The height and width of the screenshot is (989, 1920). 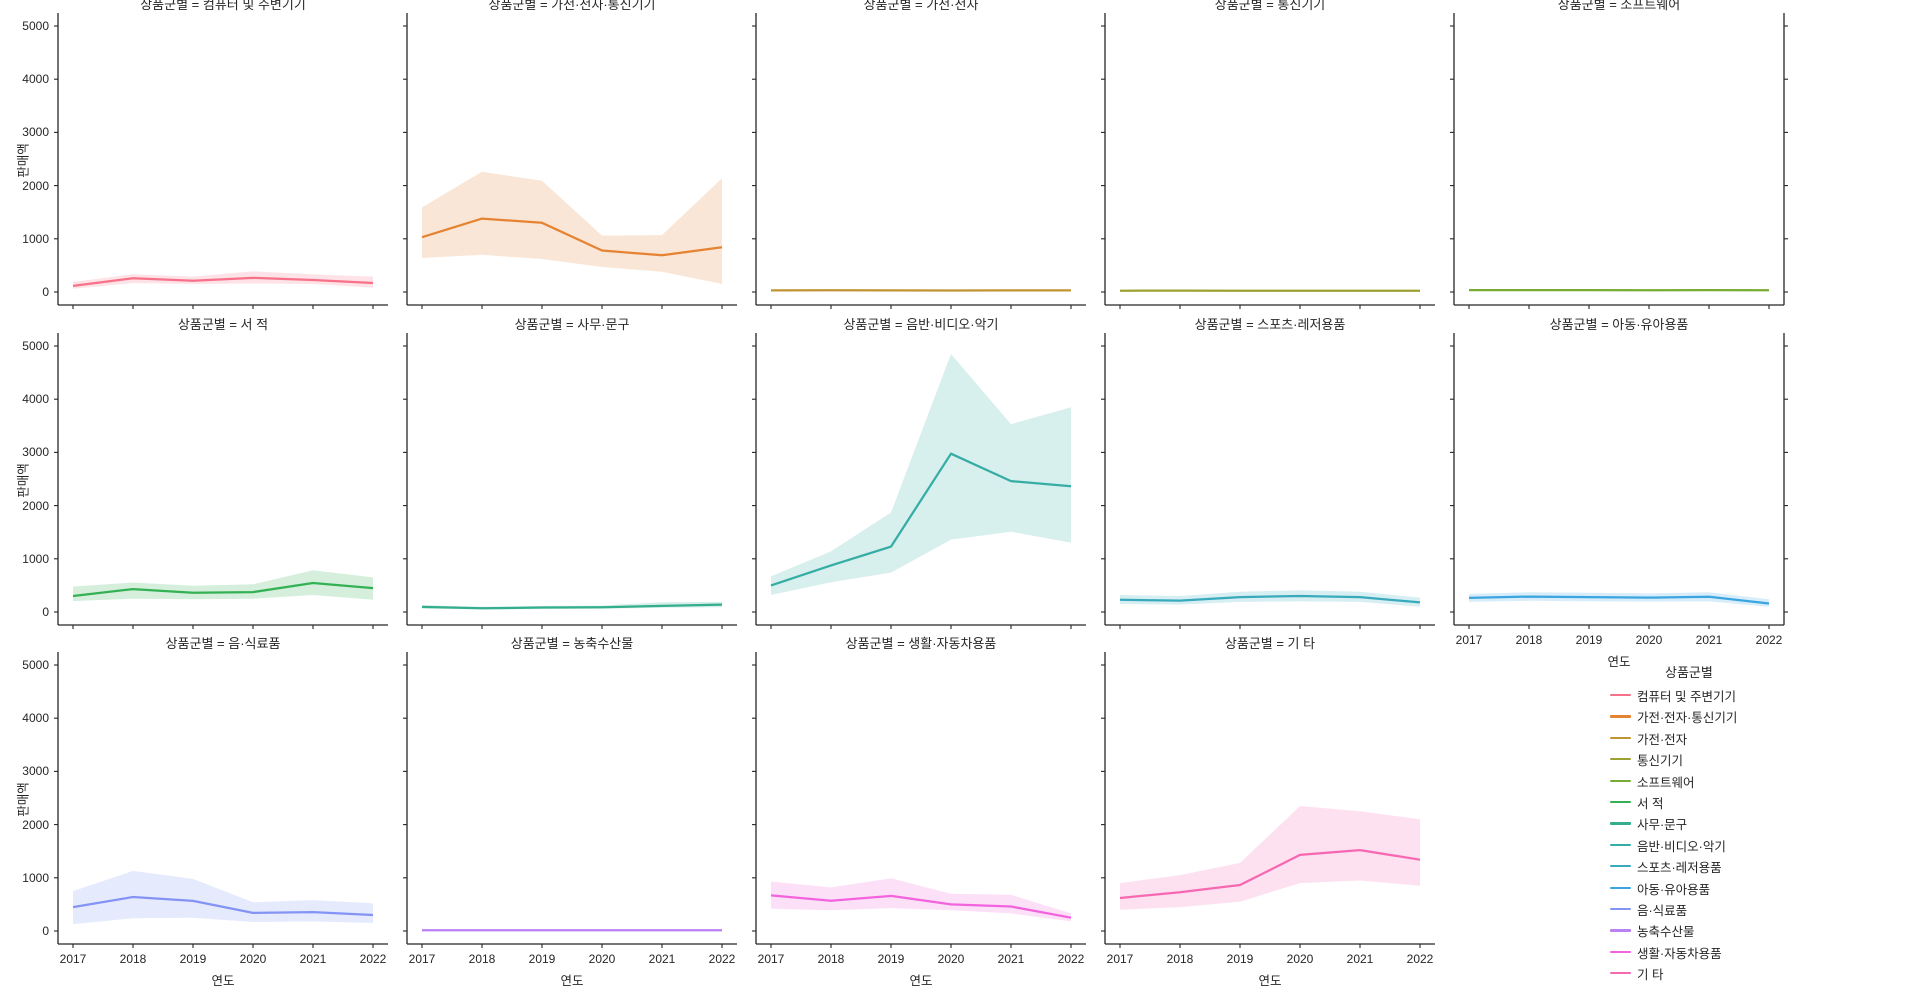 What do you see at coordinates (1619, 6) in the screenshot?
I see `facet-title: 상품군별 = 소프트웨어` at bounding box center [1619, 6].